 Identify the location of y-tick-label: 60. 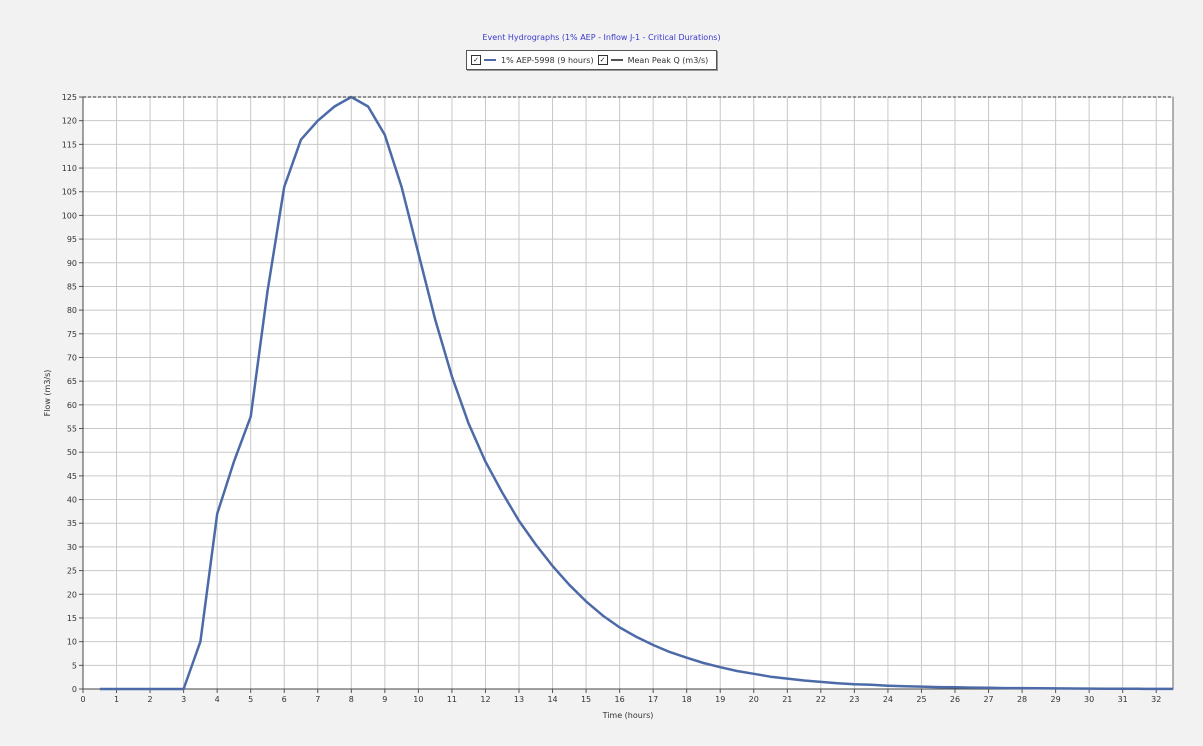
(72, 405).